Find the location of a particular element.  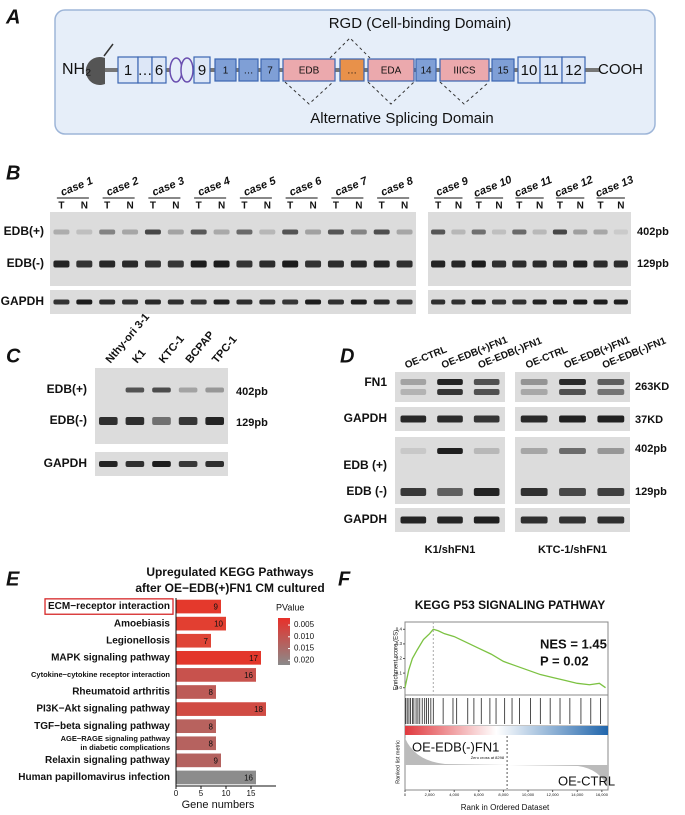

category-label: Relaxin signaling pathway is located at coordinates (107, 760).